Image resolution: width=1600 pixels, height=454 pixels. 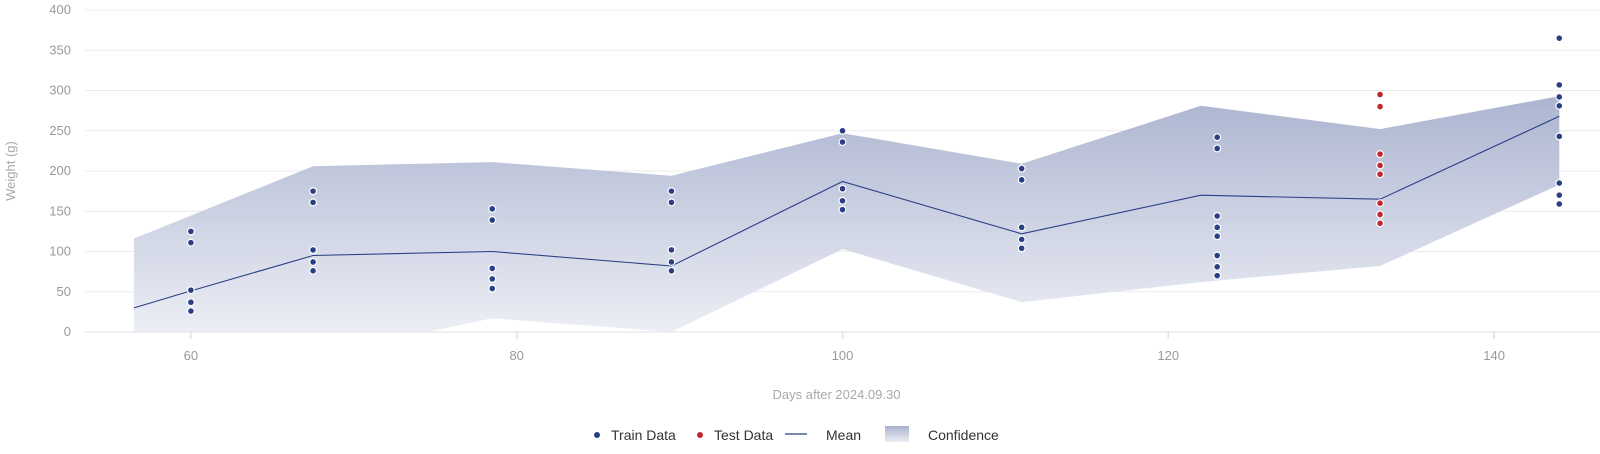 What do you see at coordinates (60, 251) in the screenshot?
I see `y-tick-label: 100` at bounding box center [60, 251].